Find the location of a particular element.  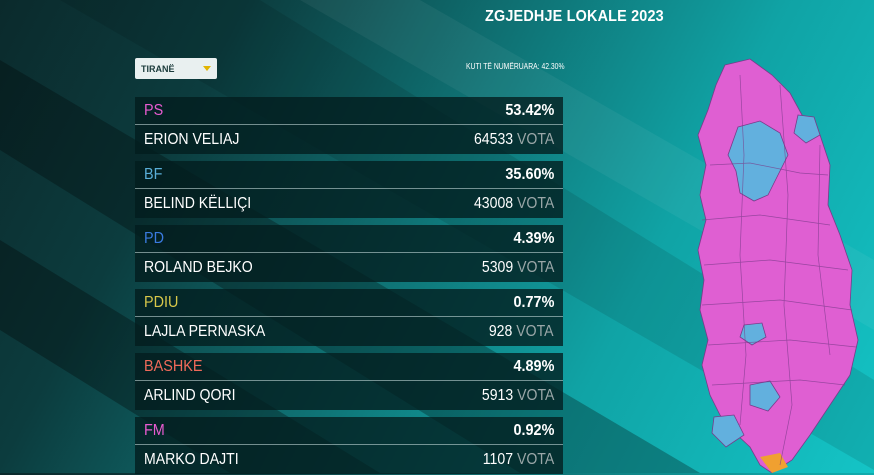

candidate-name: ARLIND QORI is located at coordinates (190, 395).